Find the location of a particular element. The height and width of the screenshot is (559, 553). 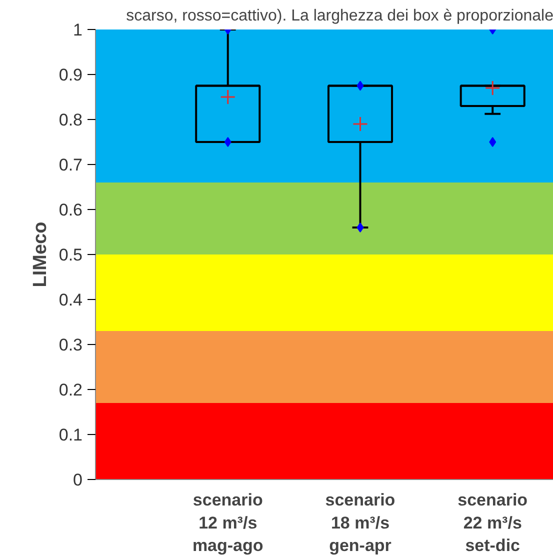

y-tick-label: 0.7 is located at coordinates (70, 165).